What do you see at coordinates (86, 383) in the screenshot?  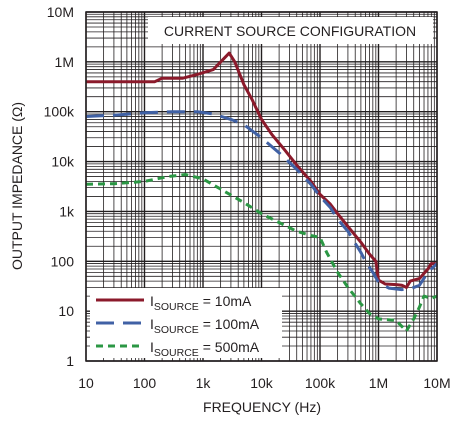 I see `x-tick-label: 10` at bounding box center [86, 383].